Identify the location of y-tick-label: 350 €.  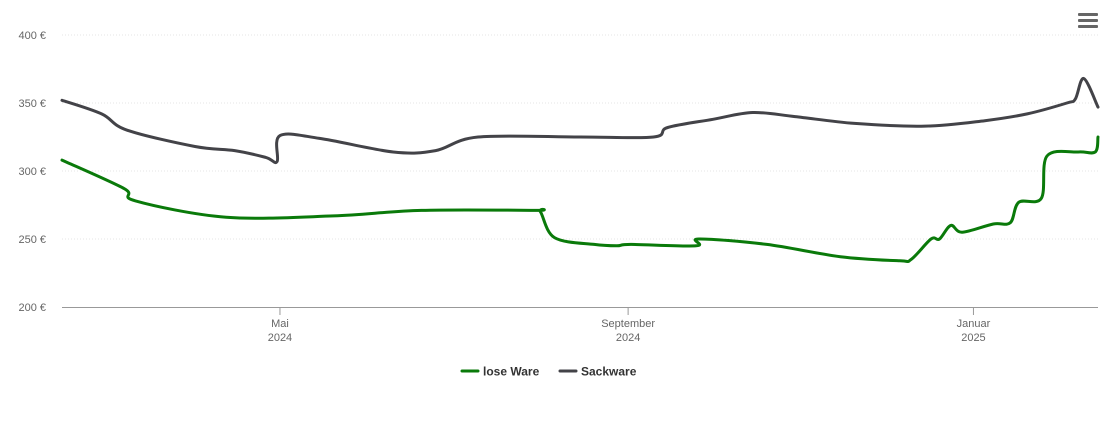
(32, 104).